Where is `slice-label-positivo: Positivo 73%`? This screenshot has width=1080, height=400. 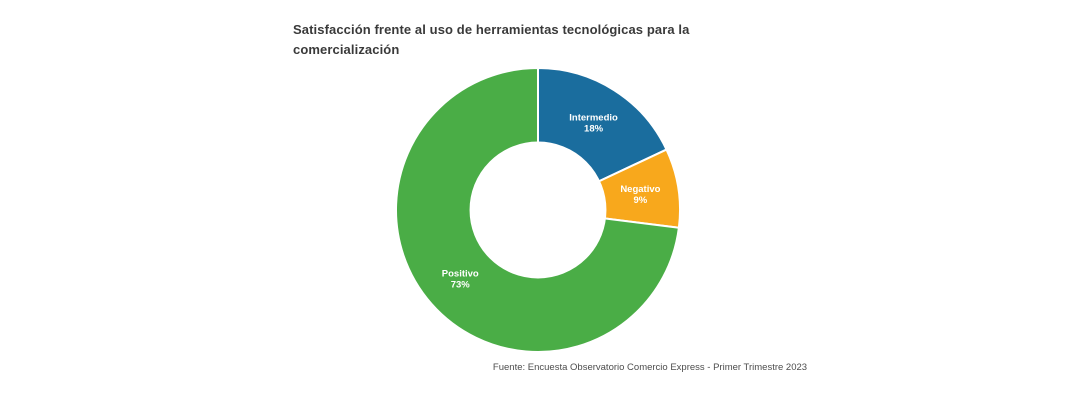
slice-label-positivo: Positivo 73% is located at coordinates (460, 280).